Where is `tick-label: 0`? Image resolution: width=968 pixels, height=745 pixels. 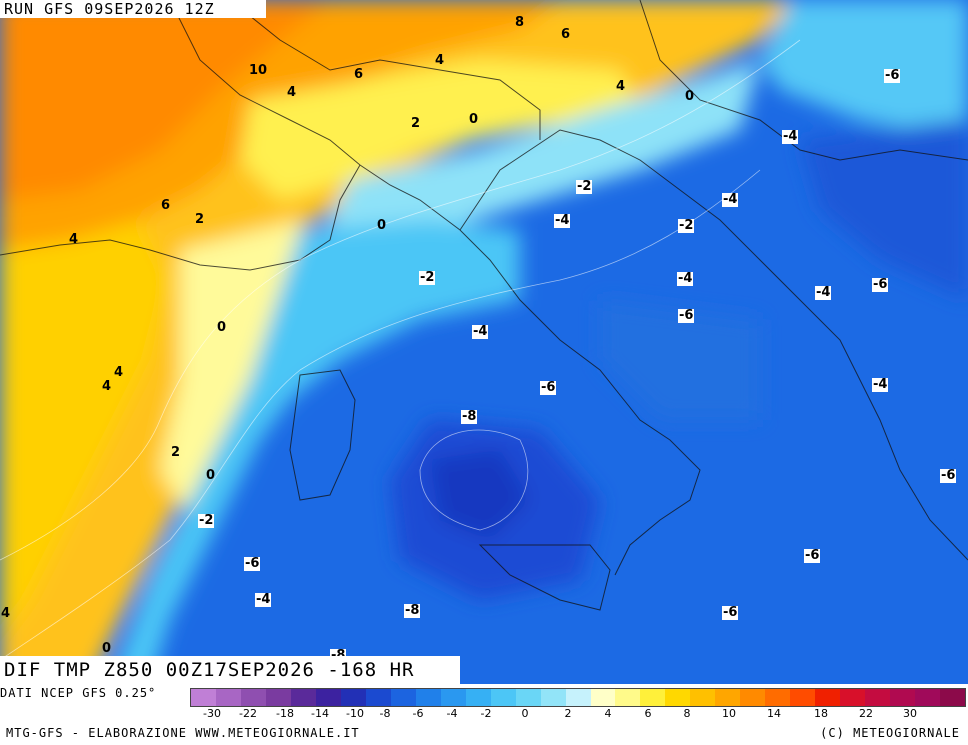 tick-label: 0 is located at coordinates (525, 713).